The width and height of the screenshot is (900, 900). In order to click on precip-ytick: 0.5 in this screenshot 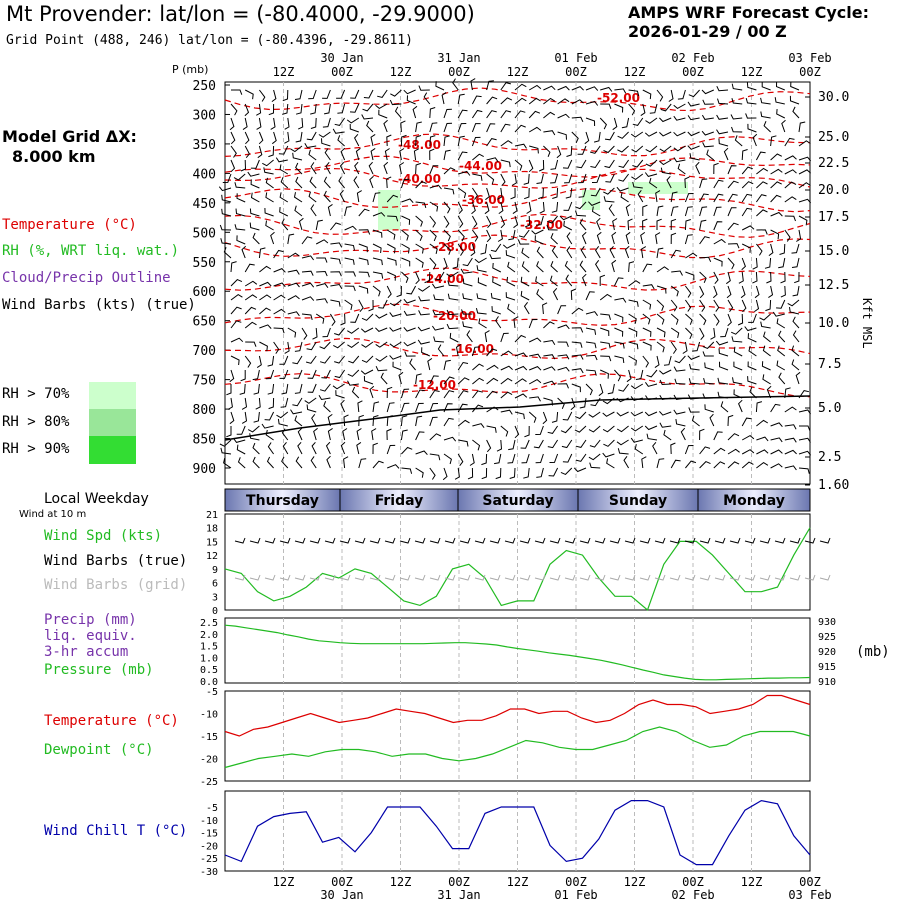, I will do `click(209, 670)`.